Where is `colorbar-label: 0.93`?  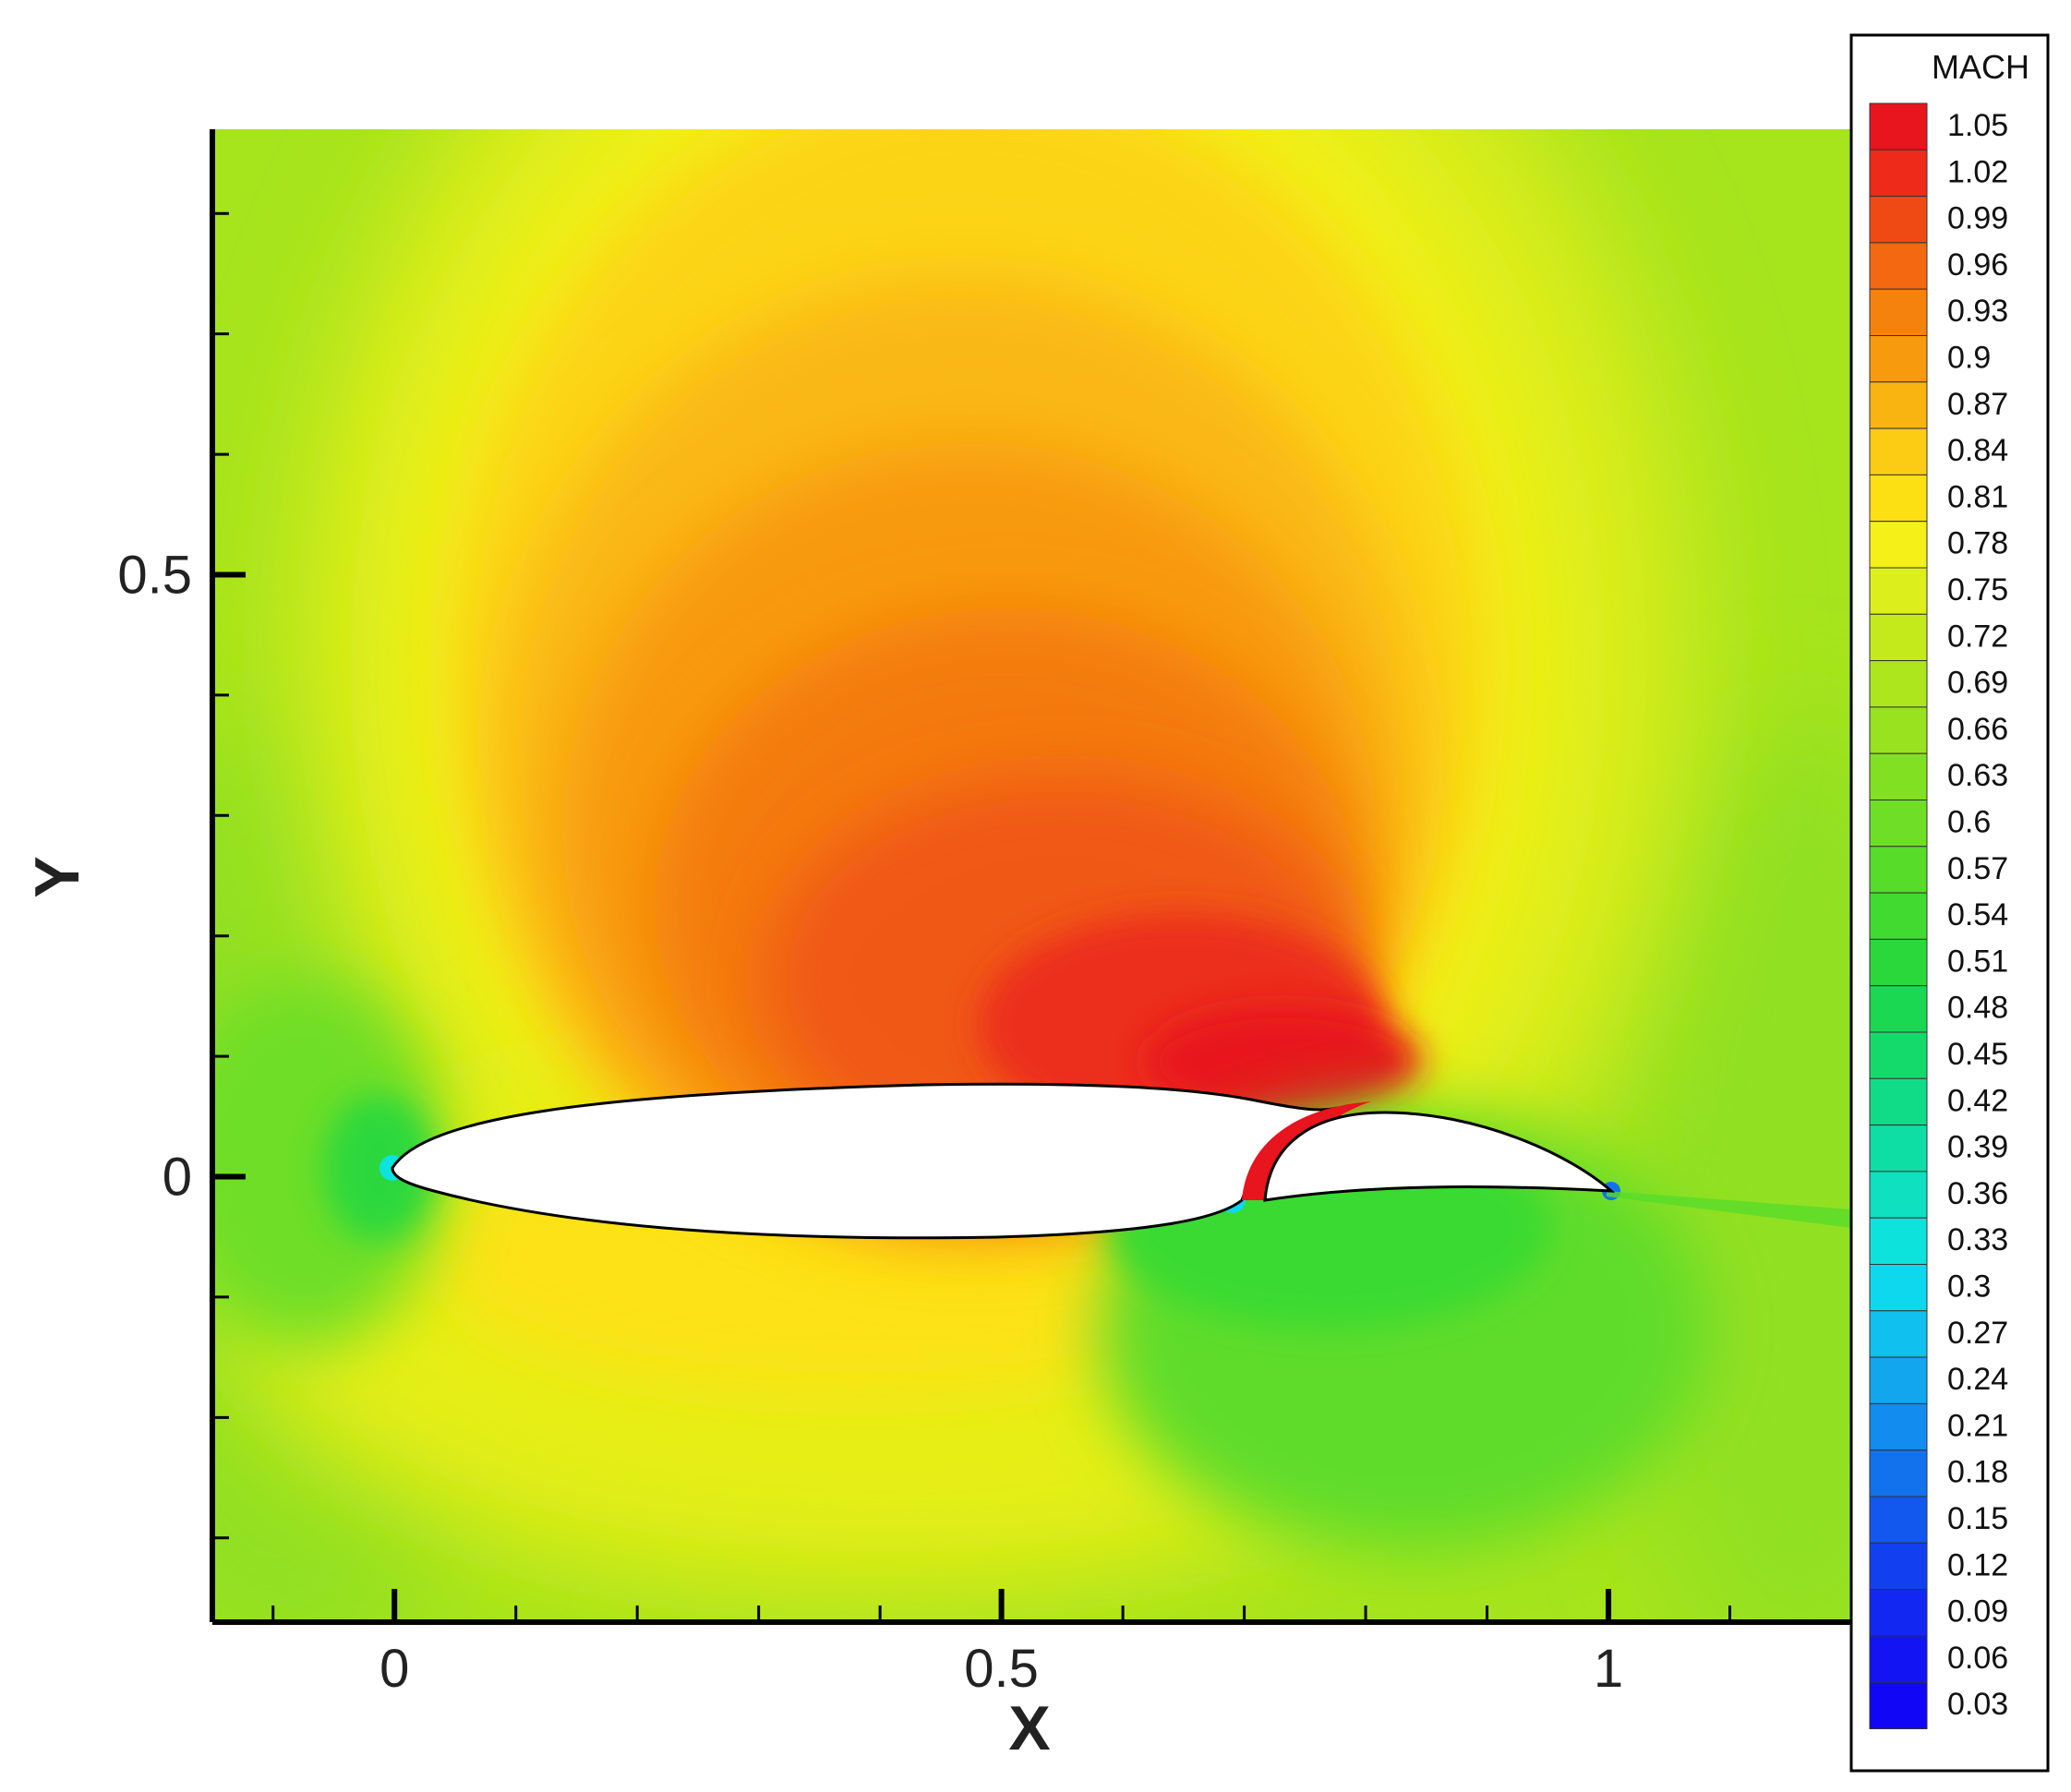 colorbar-label: 0.93 is located at coordinates (1978, 311).